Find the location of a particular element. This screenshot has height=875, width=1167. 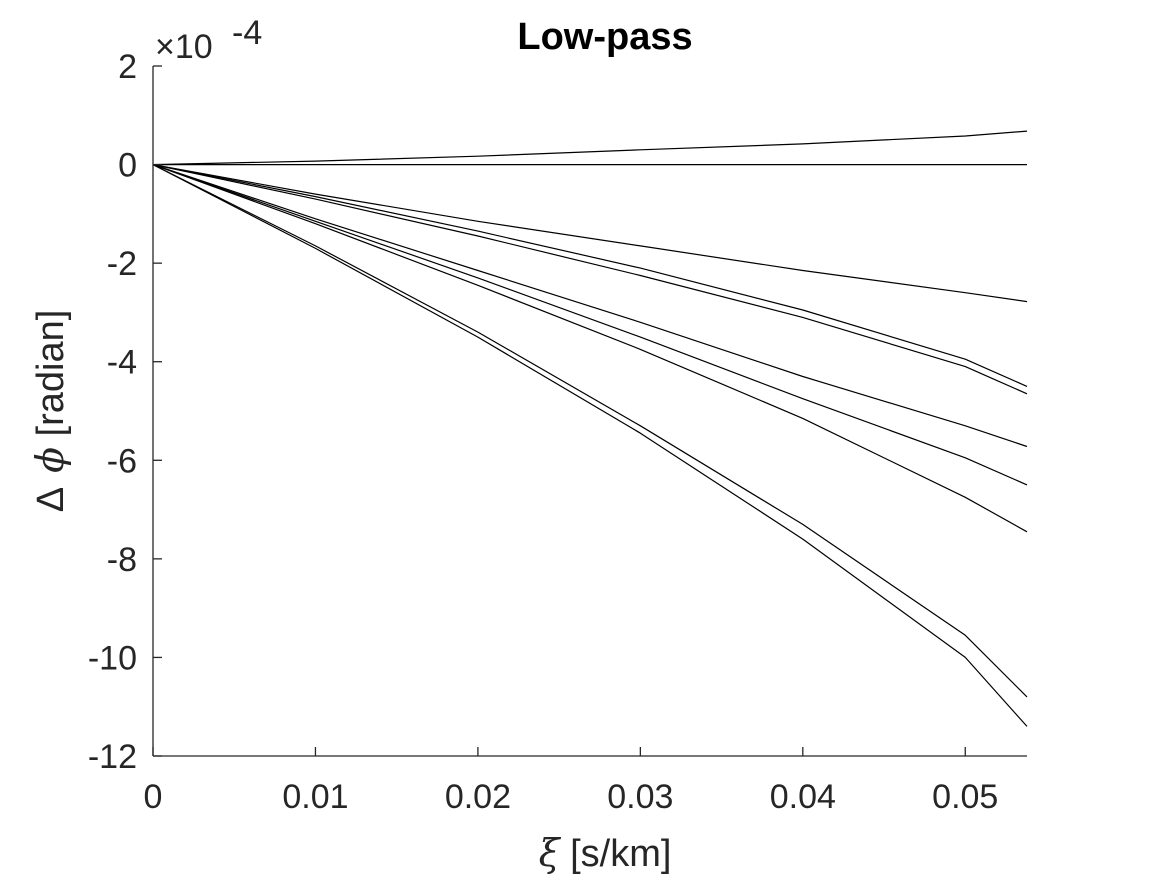

y-tick-label: -6 is located at coordinates (122, 461).